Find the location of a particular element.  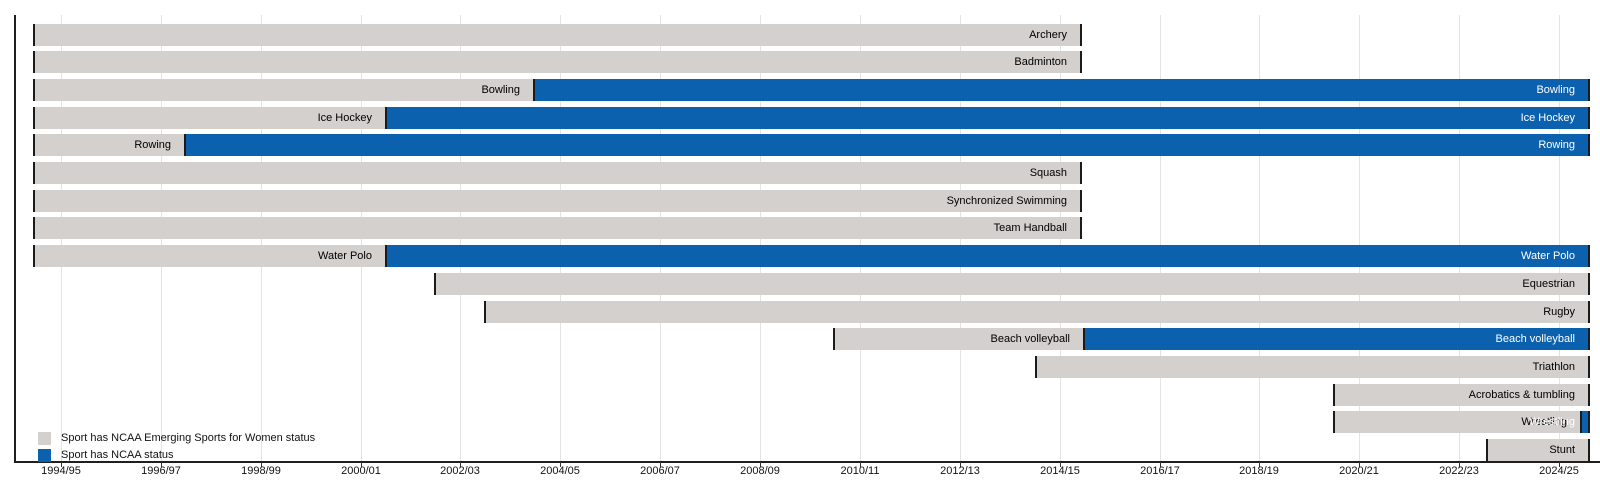

archery-esw-bar: Archery is located at coordinates (557, 34).